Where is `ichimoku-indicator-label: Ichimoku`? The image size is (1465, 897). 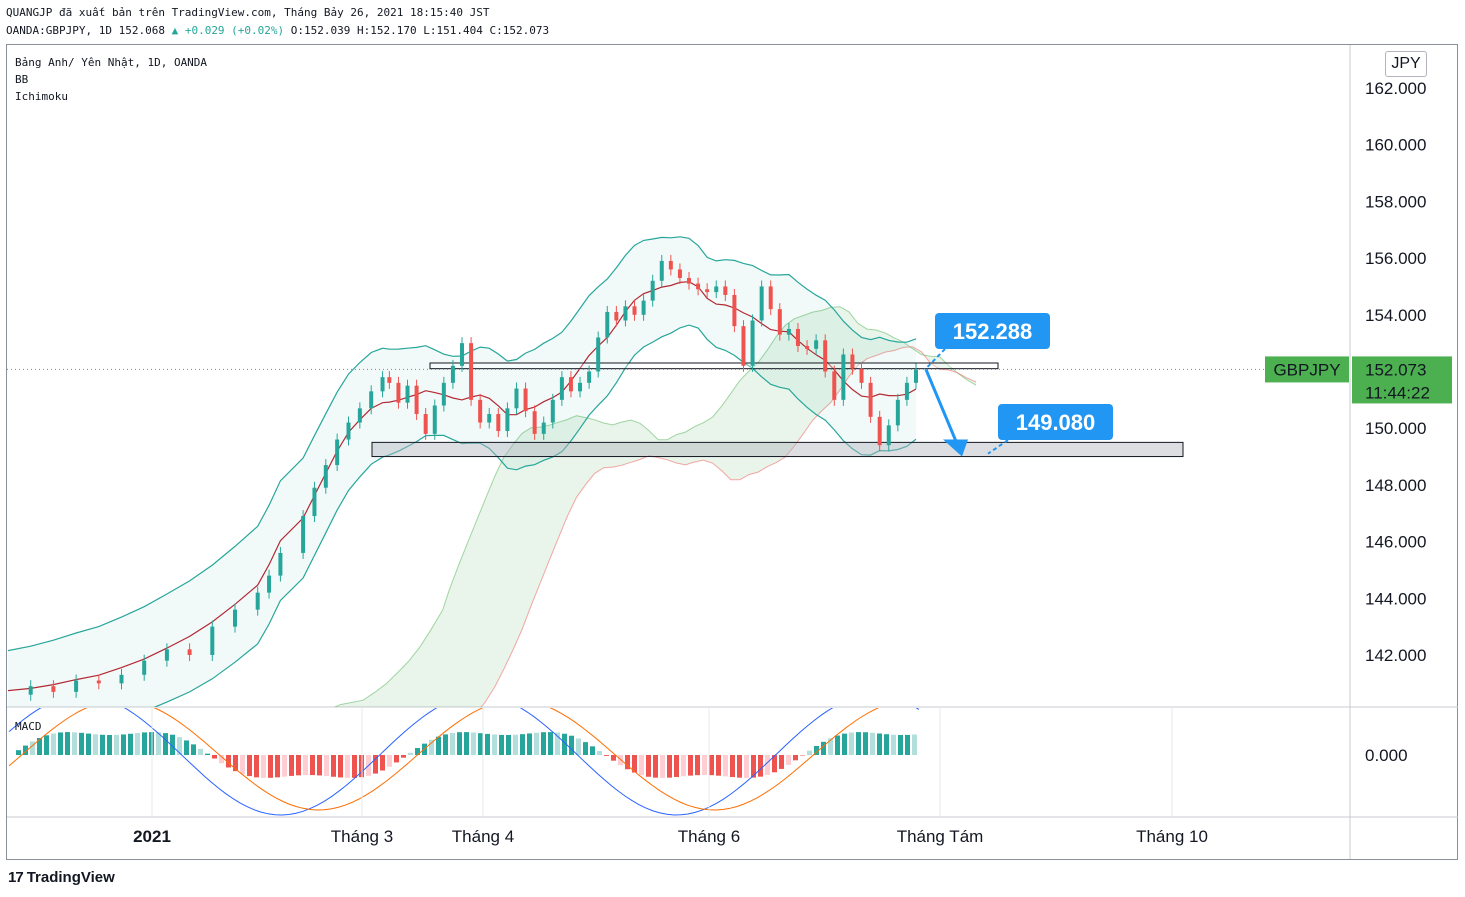 ichimoku-indicator-label: Ichimoku is located at coordinates (41, 96).